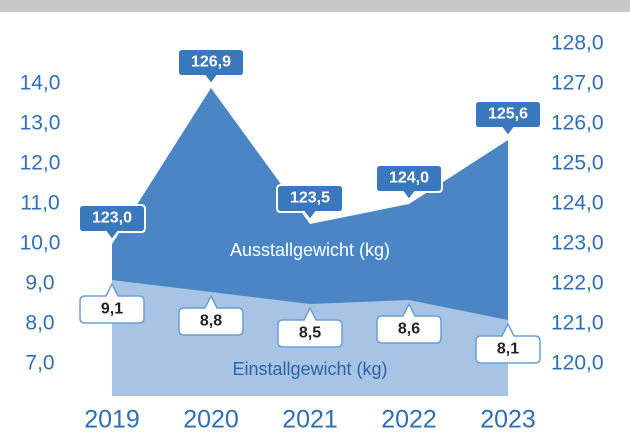 The height and width of the screenshot is (439, 630). Describe the element at coordinates (112, 309) in the screenshot. I see `value-label: 9,1` at that location.